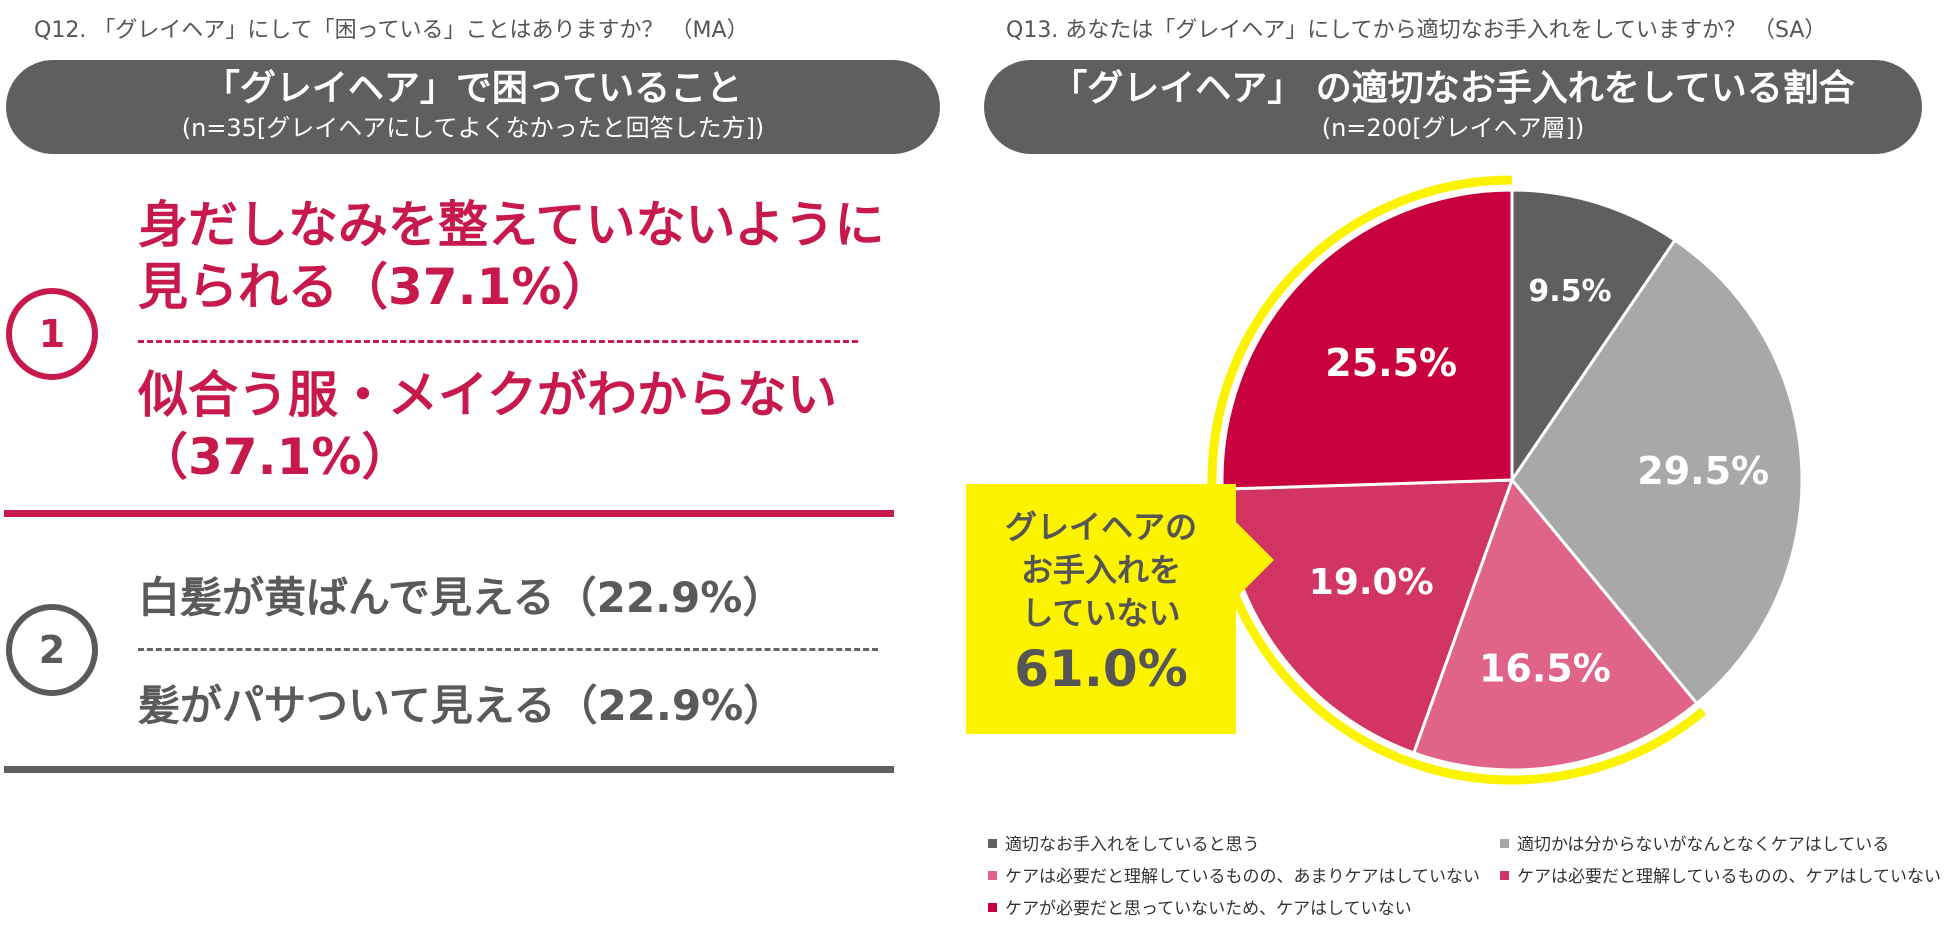 The height and width of the screenshot is (934, 1950). What do you see at coordinates (473, 88) in the screenshot?
I see `q12-title: 「グレイヘア」で困っていること` at bounding box center [473, 88].